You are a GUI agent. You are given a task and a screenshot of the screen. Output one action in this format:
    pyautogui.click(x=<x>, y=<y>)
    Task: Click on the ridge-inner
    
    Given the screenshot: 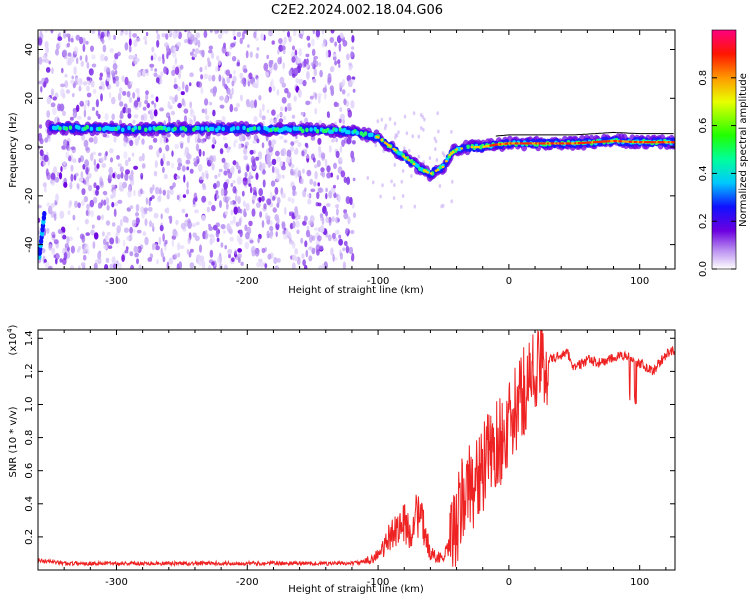 What is the action you would take?
    pyautogui.click(x=311, y=129)
    